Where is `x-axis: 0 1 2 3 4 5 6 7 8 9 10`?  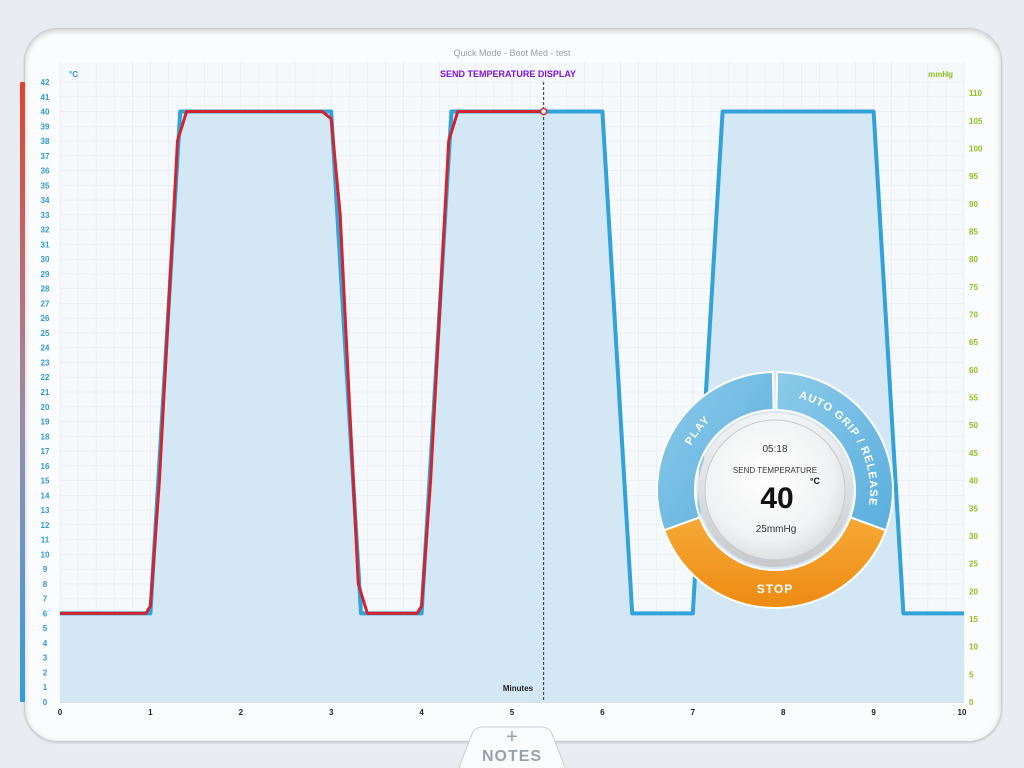 x-axis: 0 1 2 3 4 5 6 7 8 9 10 is located at coordinates (512, 712).